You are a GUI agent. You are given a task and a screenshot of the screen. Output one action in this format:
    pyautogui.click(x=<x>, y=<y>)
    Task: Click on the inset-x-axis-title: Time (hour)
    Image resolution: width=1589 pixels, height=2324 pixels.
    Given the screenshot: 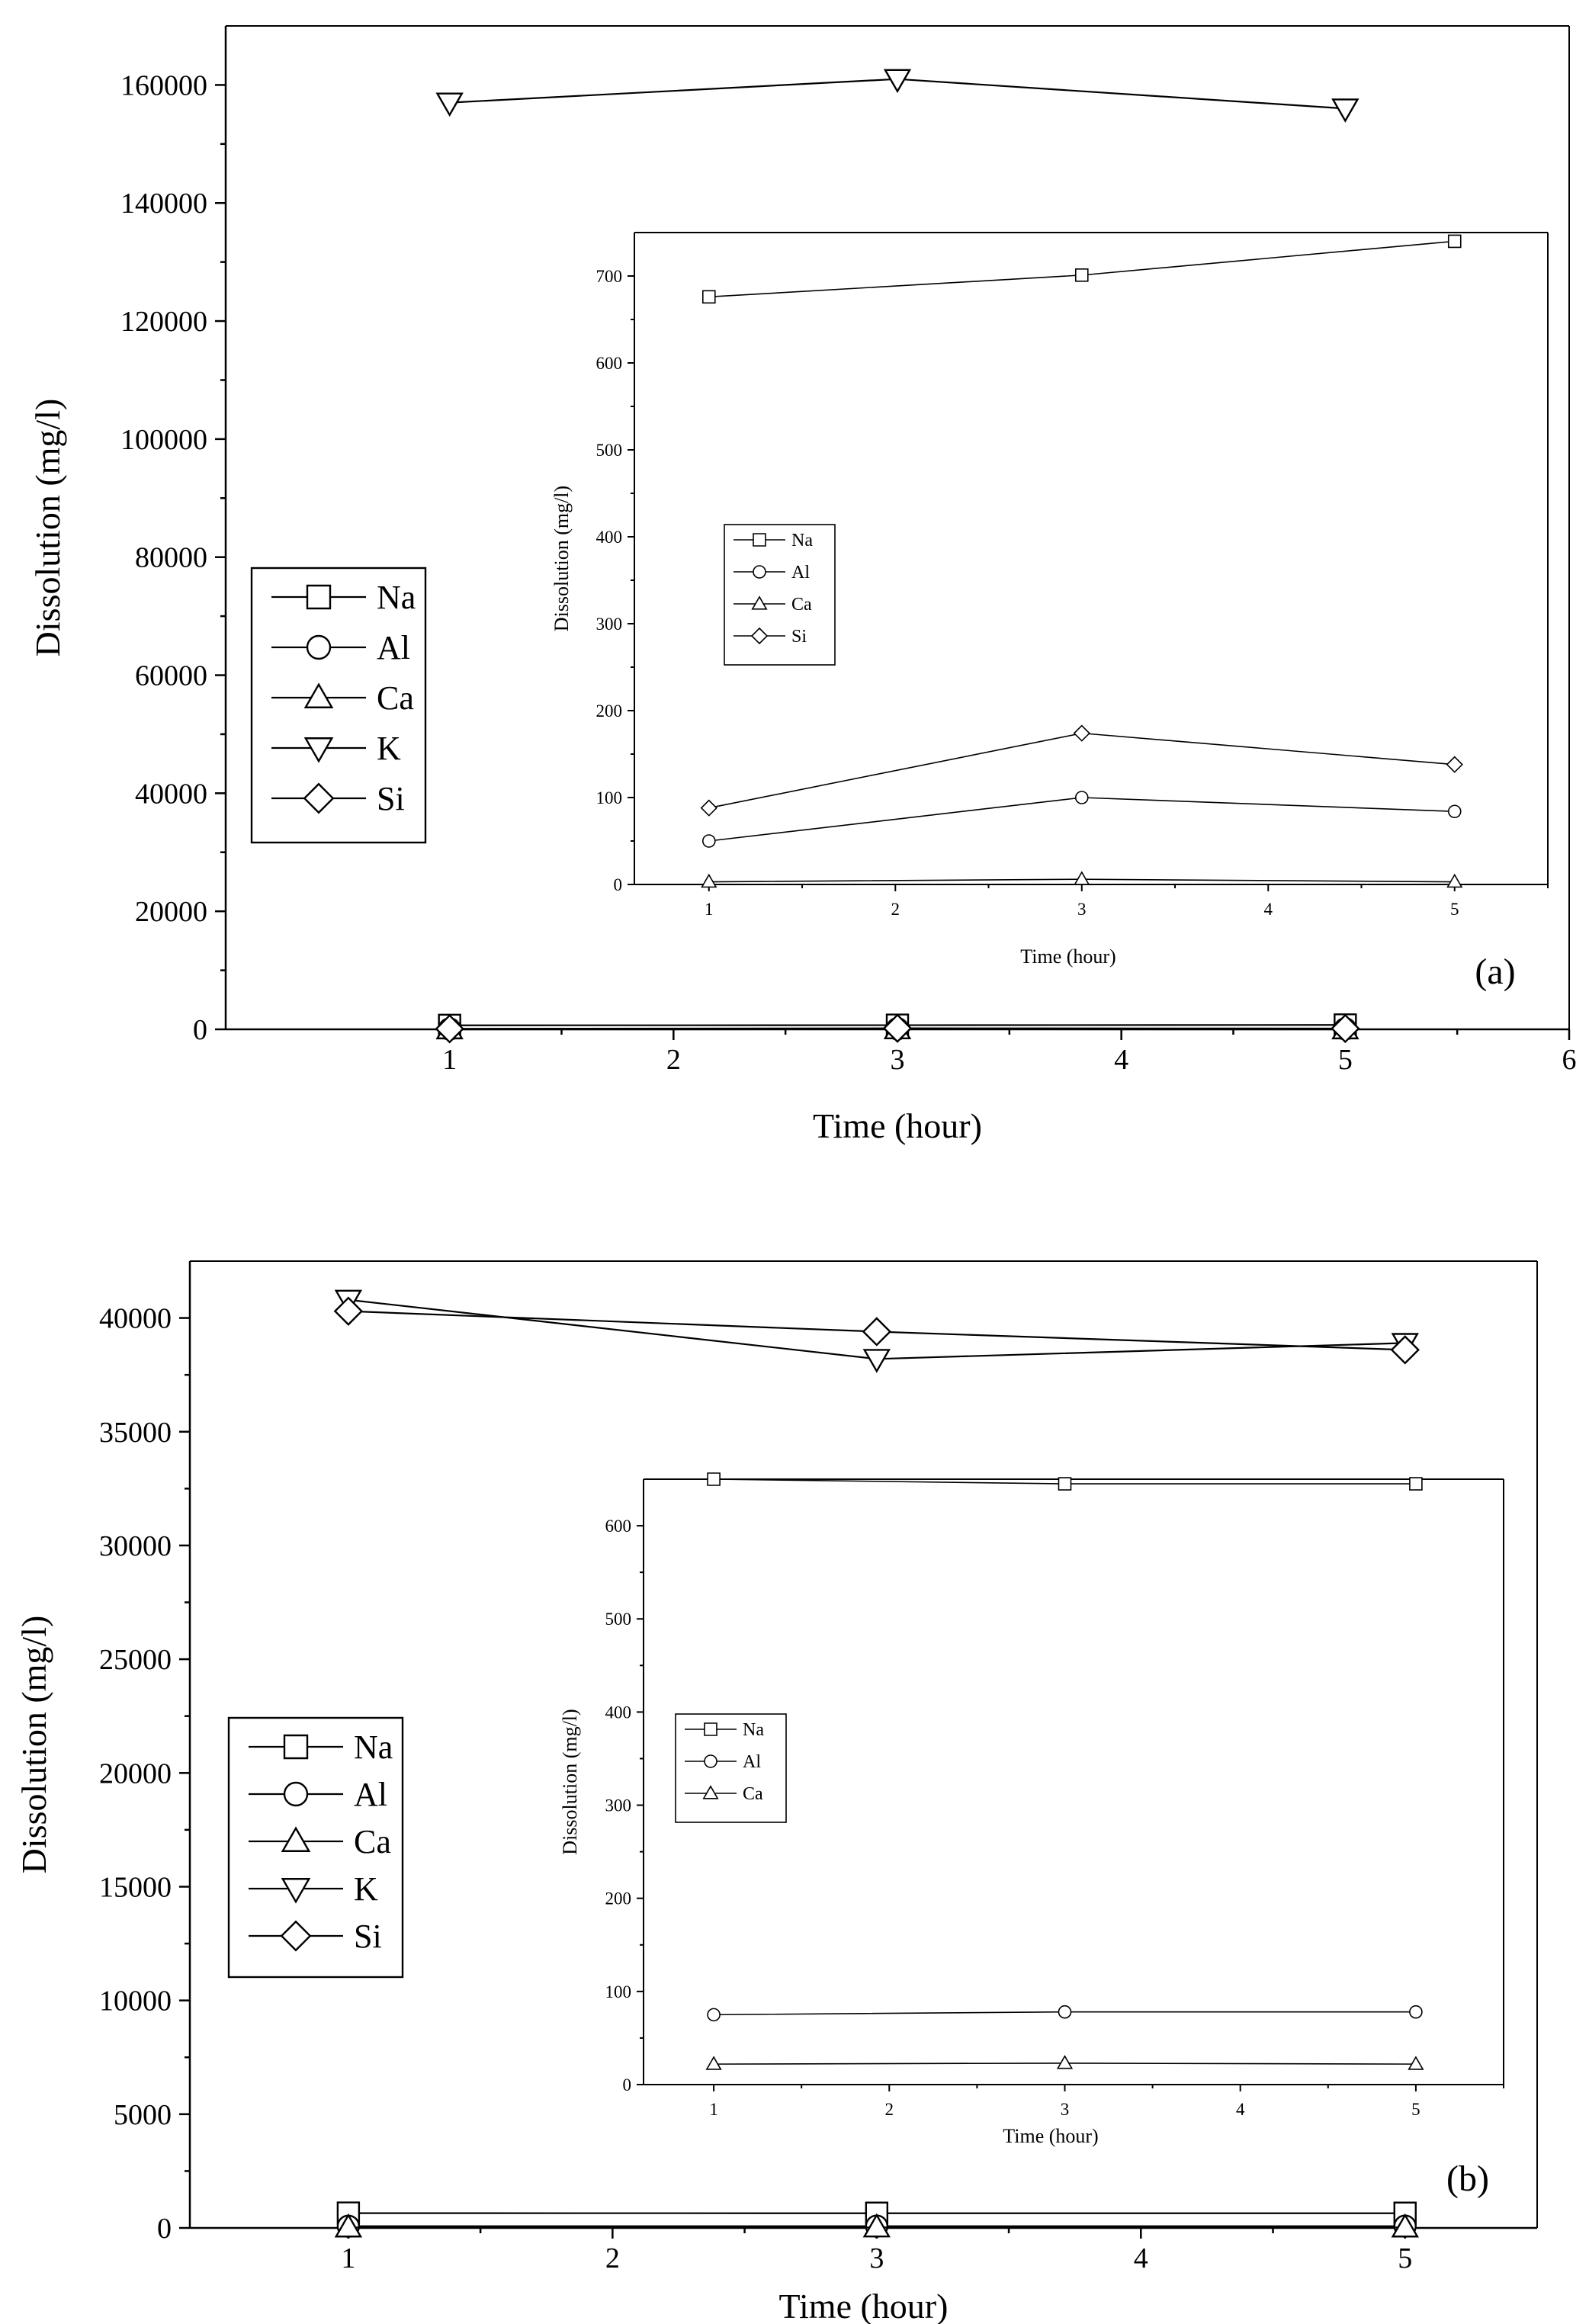 What is the action you would take?
    pyautogui.click(x=1068, y=957)
    